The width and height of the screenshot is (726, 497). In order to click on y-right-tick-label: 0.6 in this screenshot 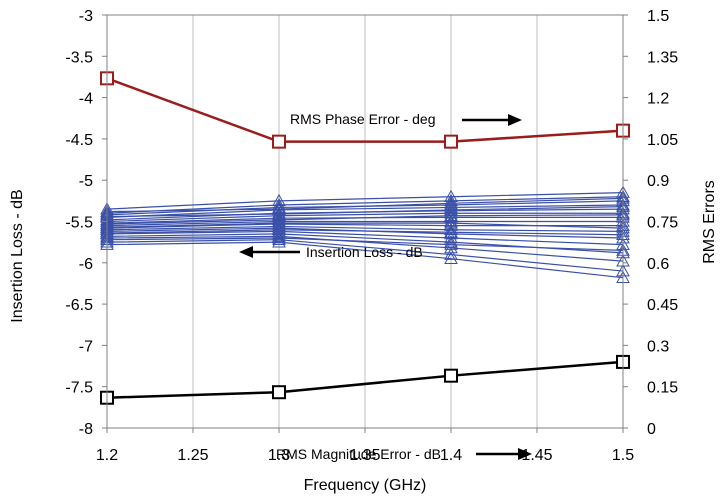, I will do `click(658, 264)`.